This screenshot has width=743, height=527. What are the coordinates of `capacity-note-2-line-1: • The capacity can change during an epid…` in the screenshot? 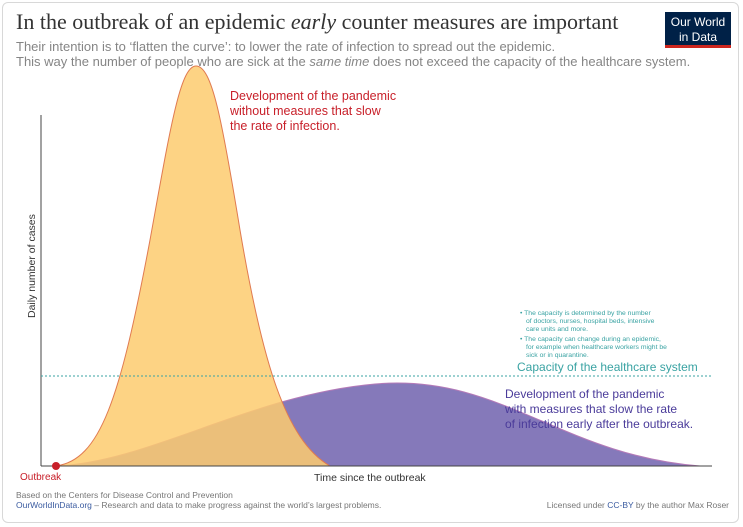 It's located at (590, 339).